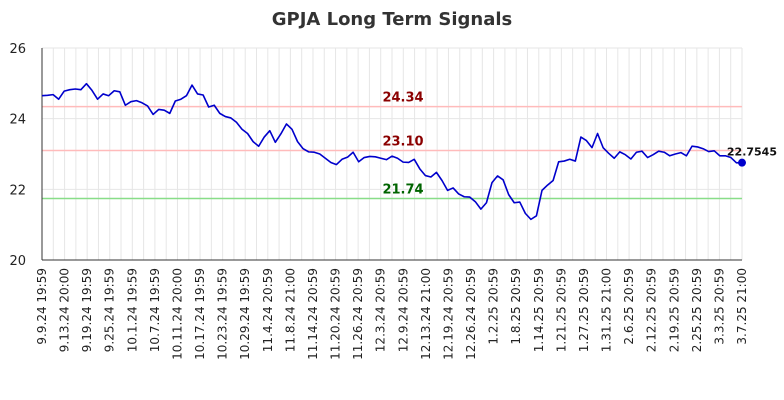  I want to click on x-tick-label: 12.13.24 21:00, so click(426, 314).